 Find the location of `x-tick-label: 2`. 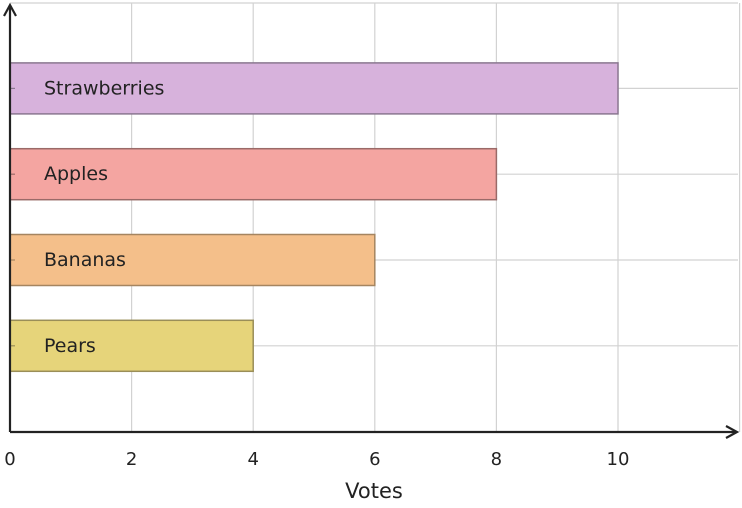

x-tick-label: 2 is located at coordinates (131, 459).